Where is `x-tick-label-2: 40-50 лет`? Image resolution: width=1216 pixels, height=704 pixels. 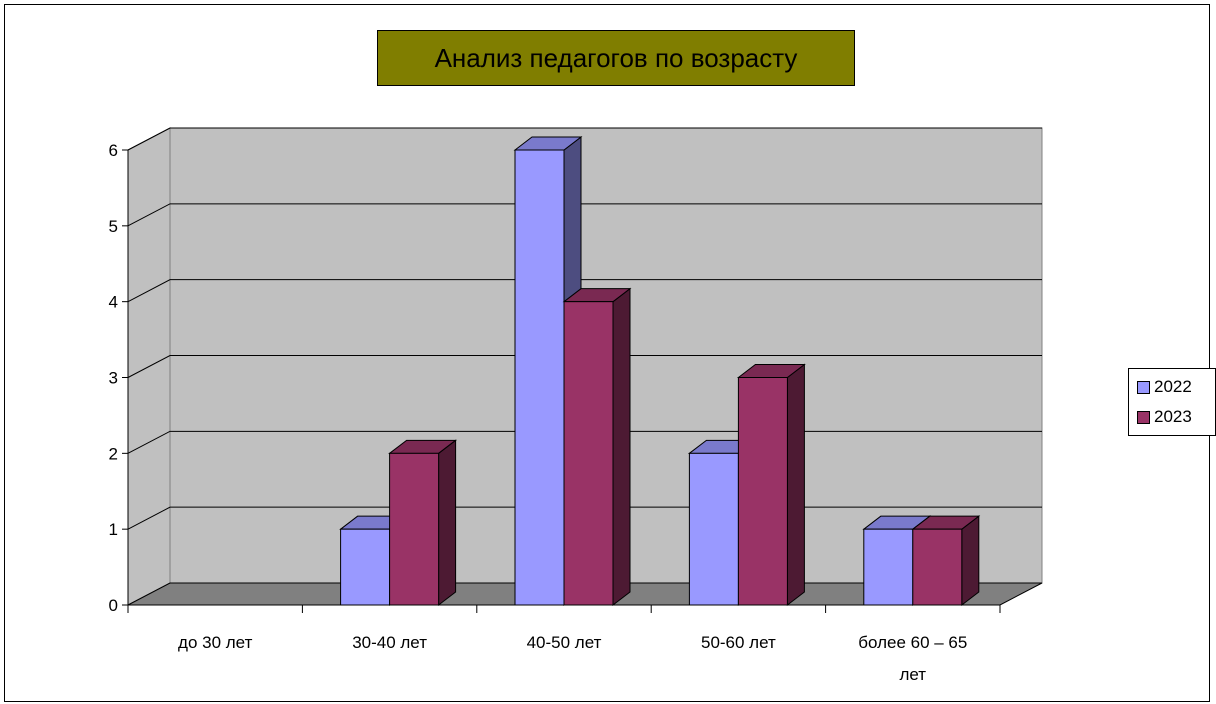 x-tick-label-2: 40-50 лет is located at coordinates (564, 642).